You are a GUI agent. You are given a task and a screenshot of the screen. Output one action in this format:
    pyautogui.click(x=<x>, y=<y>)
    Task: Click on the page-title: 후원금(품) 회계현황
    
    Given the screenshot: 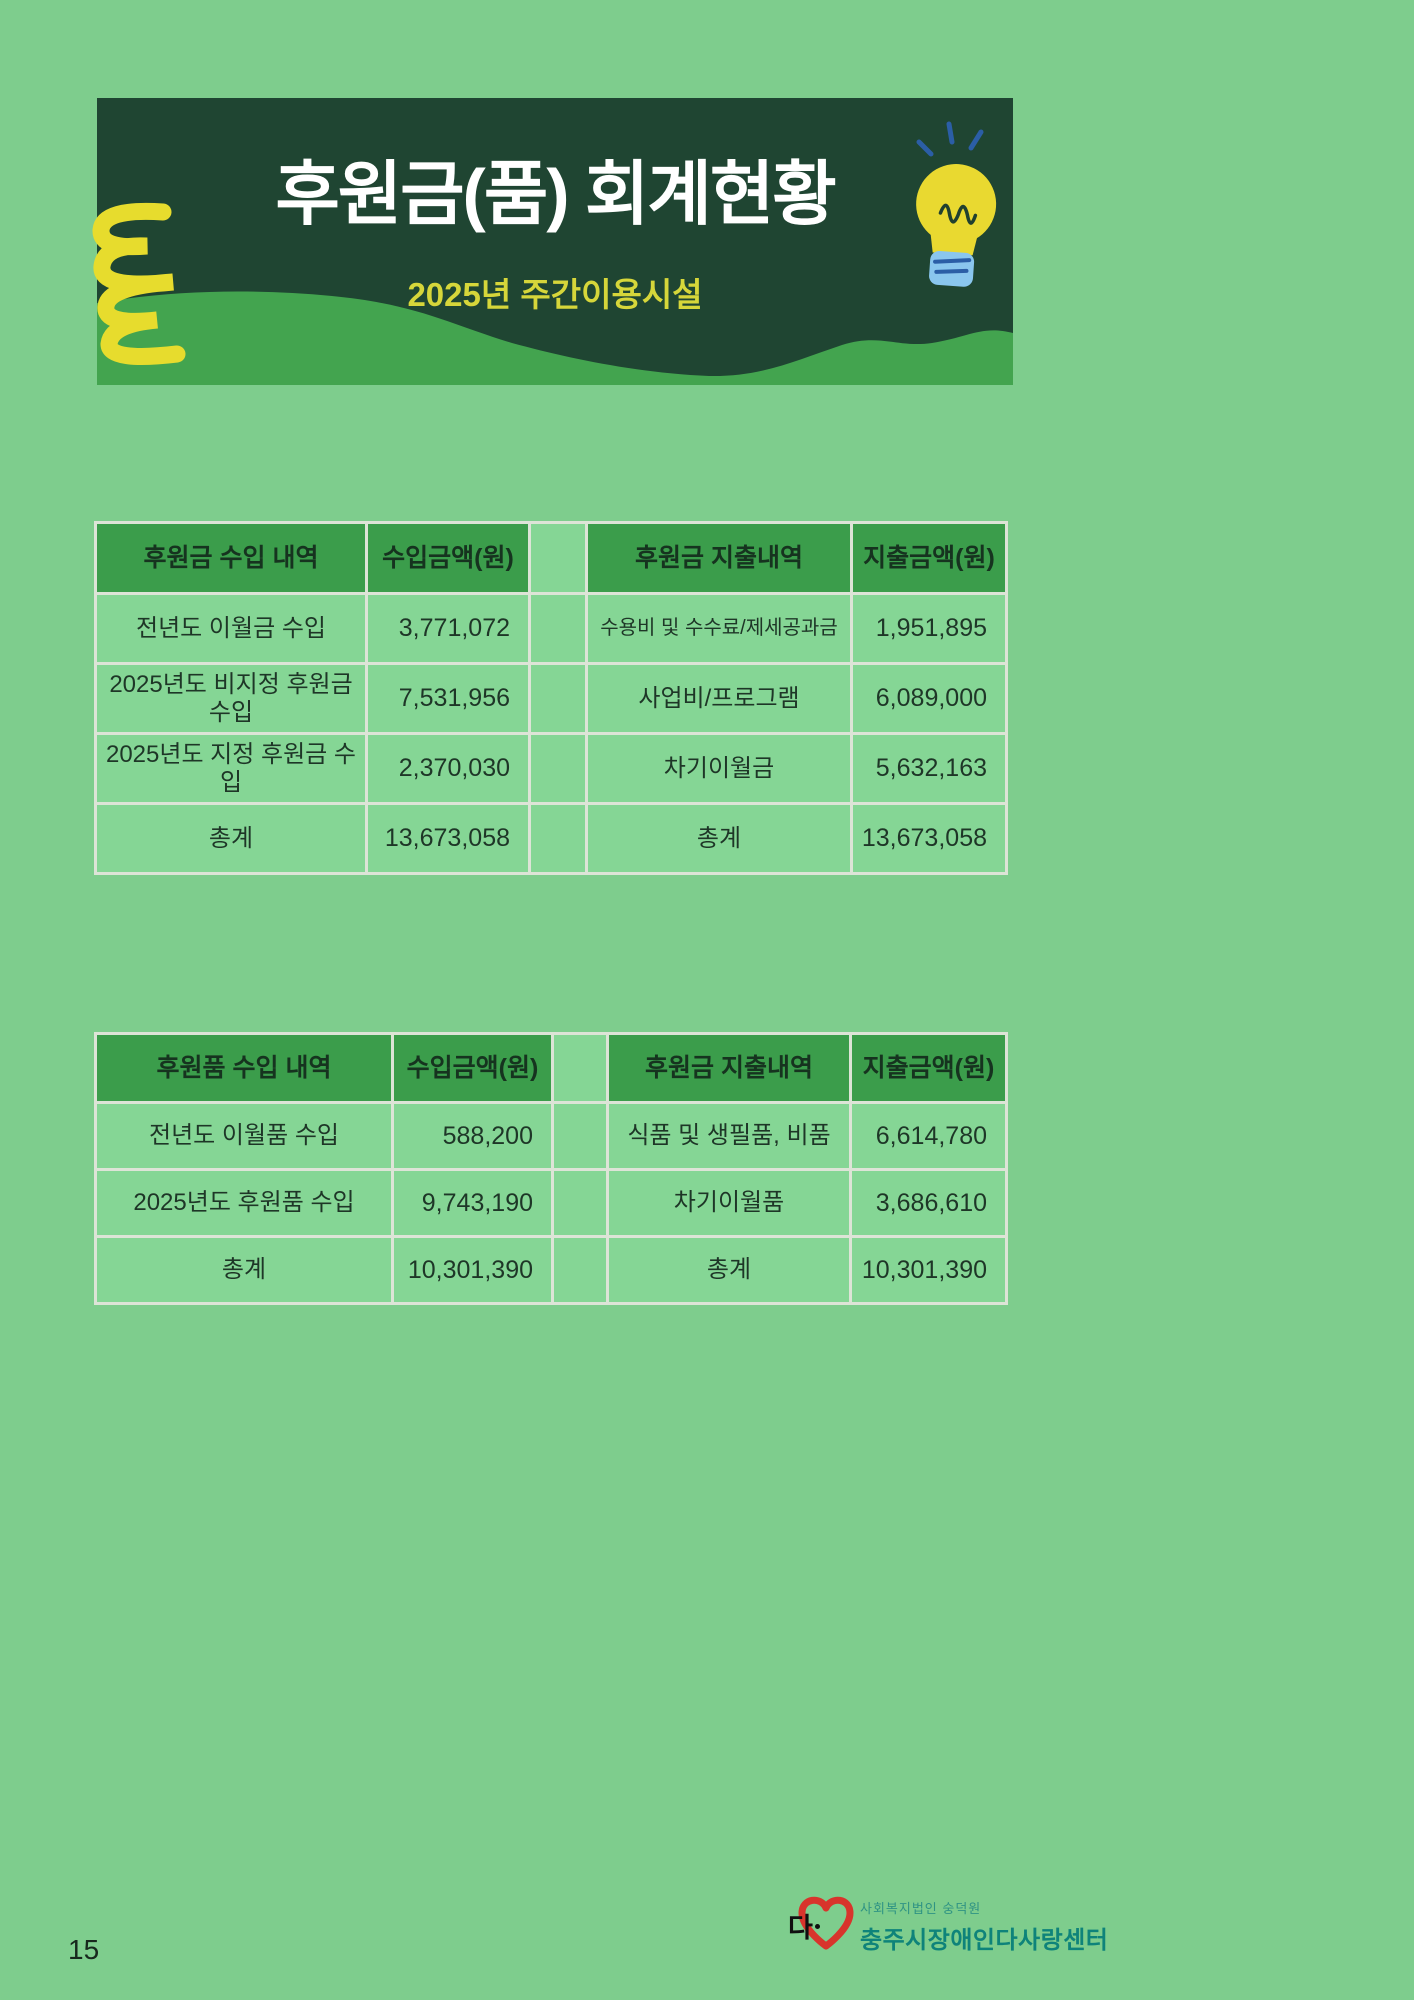 What is the action you would take?
    pyautogui.click(x=555, y=194)
    